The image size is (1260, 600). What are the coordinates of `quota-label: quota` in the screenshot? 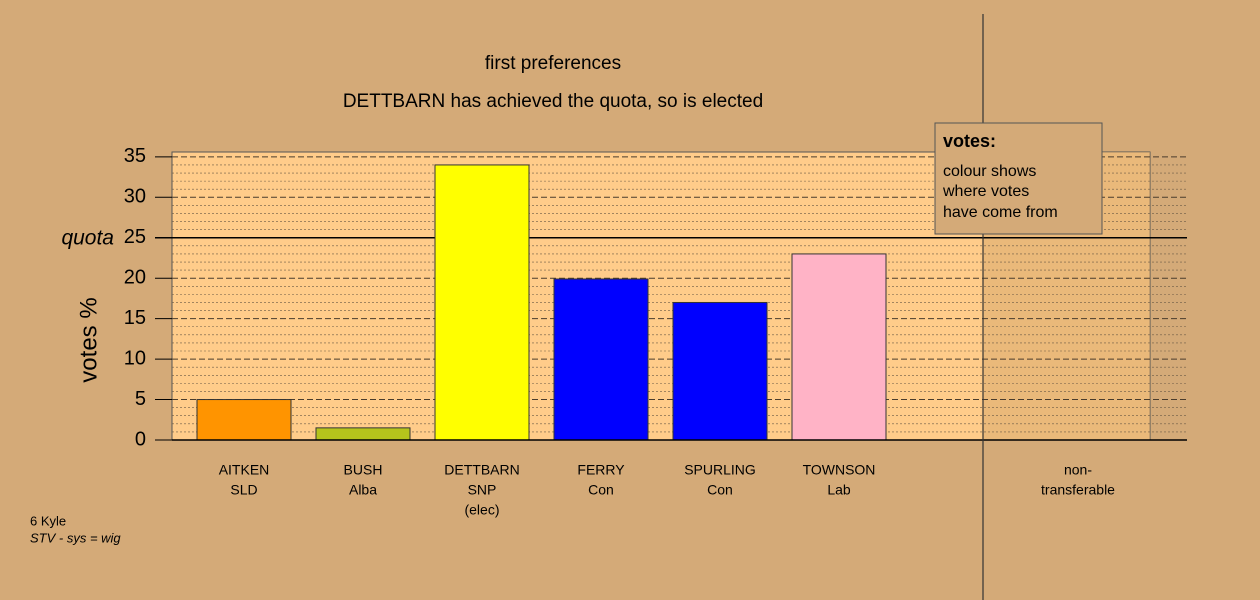 It's located at (87, 237).